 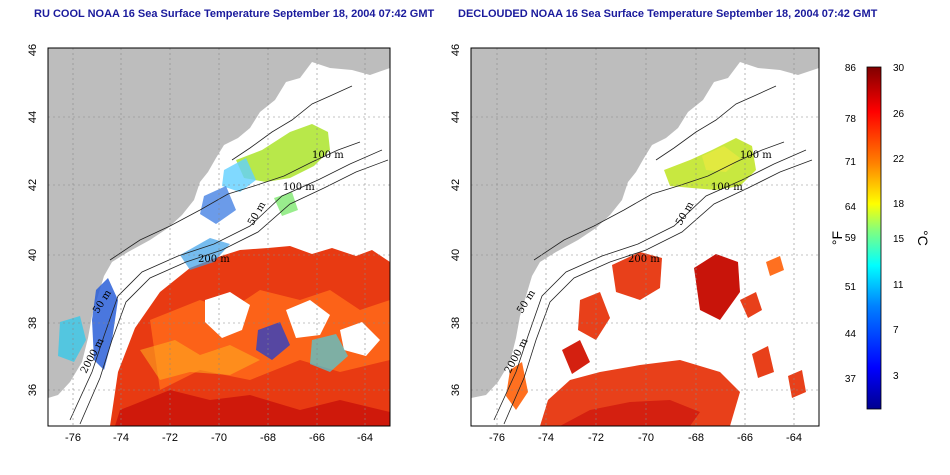 What do you see at coordinates (851, 162) in the screenshot?
I see `fahrenheit-tick: 71` at bounding box center [851, 162].